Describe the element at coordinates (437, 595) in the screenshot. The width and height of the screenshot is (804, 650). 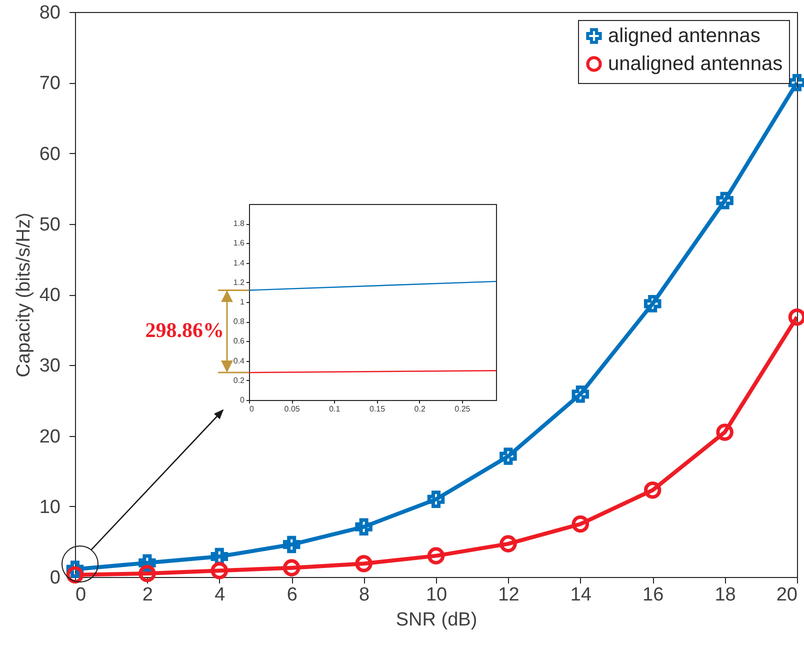
I see `x-tick-label: 10` at that location.